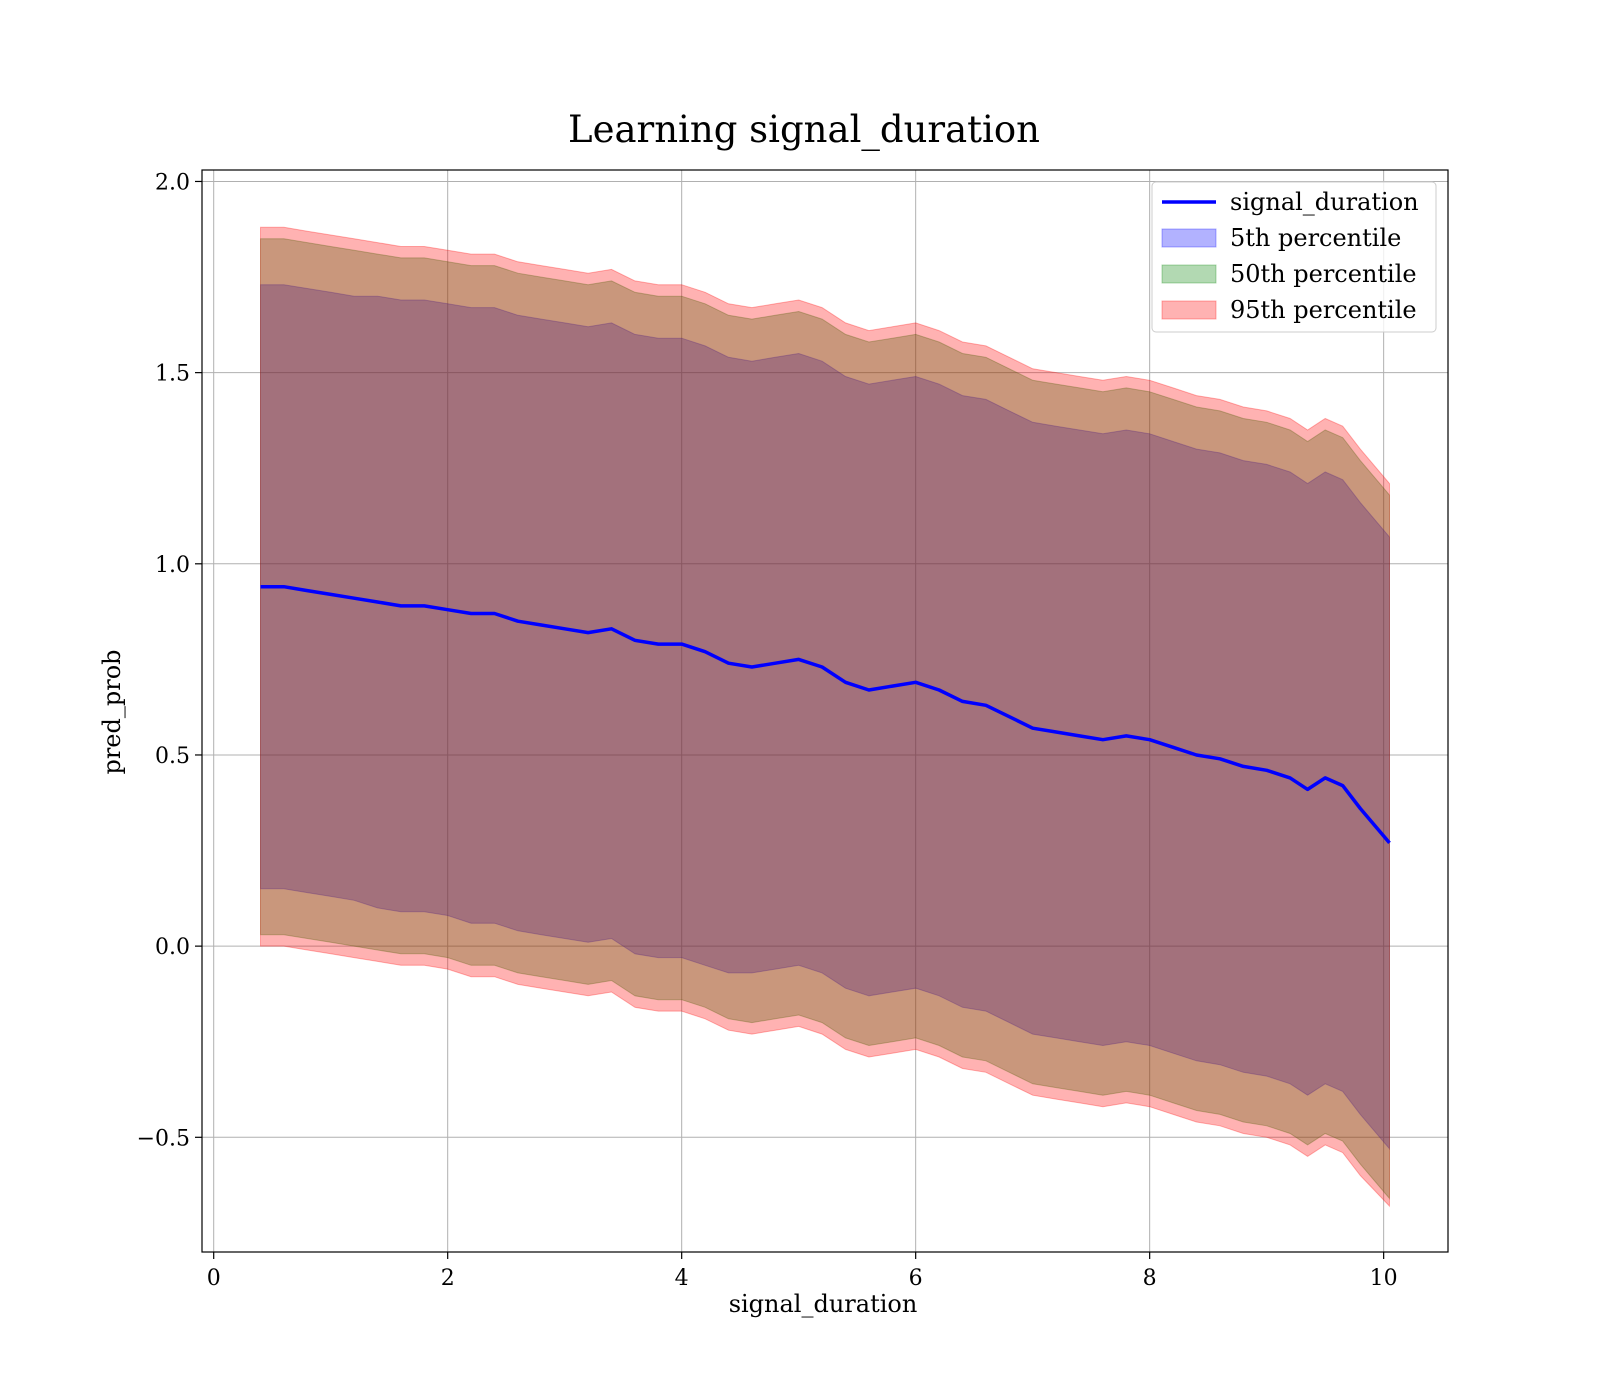 This screenshot has width=1600, height=1400. Describe the element at coordinates (1384, 1278) in the screenshot. I see `x-tick-label: 10` at that location.